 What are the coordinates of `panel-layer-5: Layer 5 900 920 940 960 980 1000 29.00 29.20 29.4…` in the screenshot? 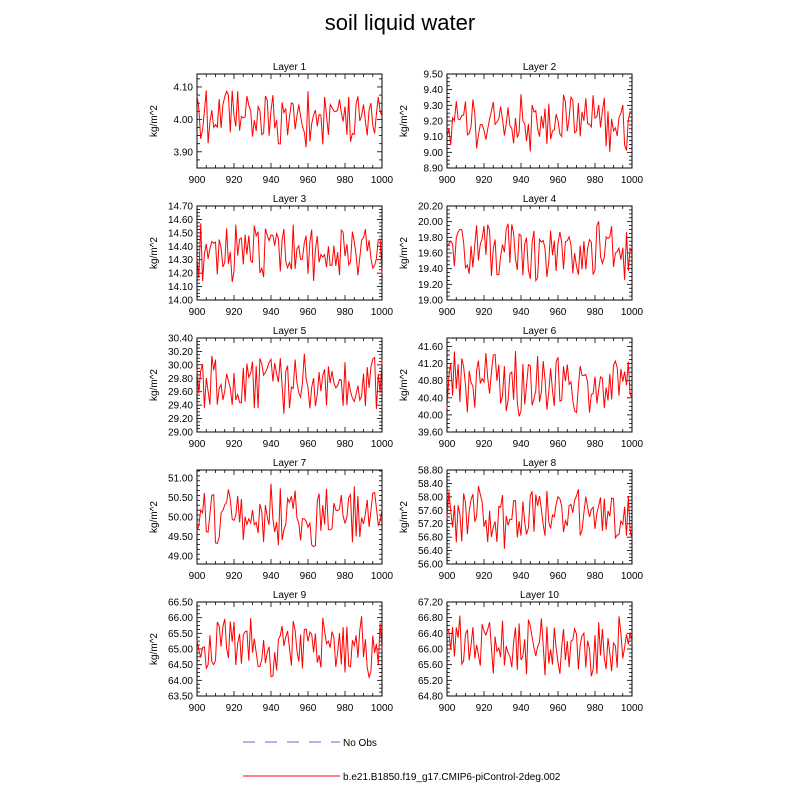 It's located at (271, 388).